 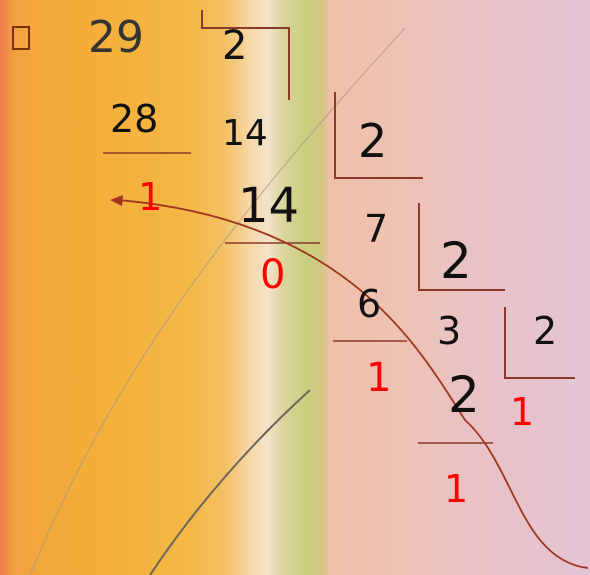 I want to click on step3-quotient: 3, so click(x=449, y=331).